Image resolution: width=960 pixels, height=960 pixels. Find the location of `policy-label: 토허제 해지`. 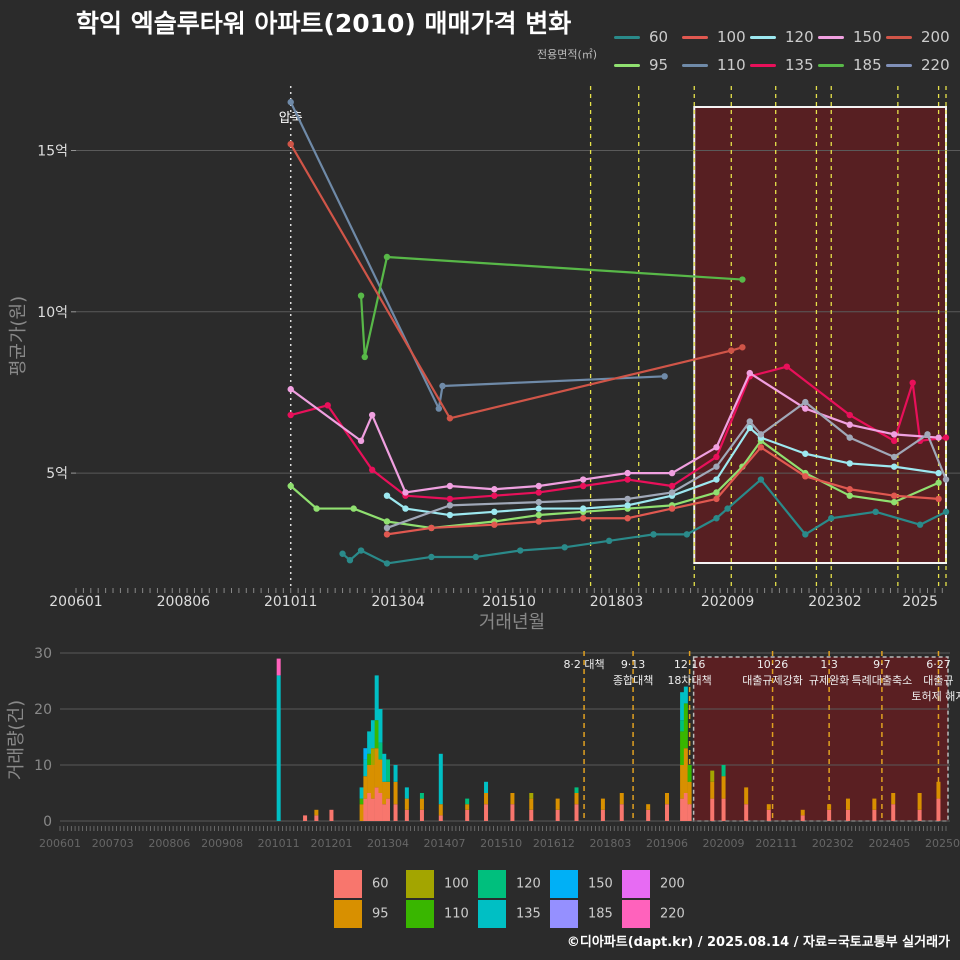

policy-label: 토허제 해지 is located at coordinates (935, 696).